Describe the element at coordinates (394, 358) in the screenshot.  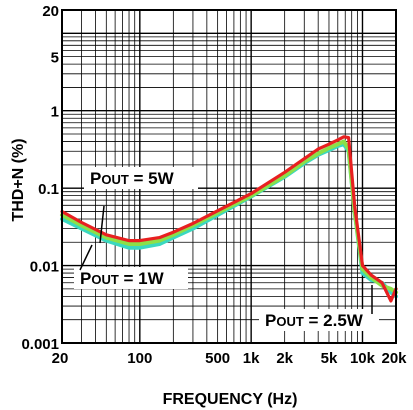
I see `x-tick-label: 20k` at that location.